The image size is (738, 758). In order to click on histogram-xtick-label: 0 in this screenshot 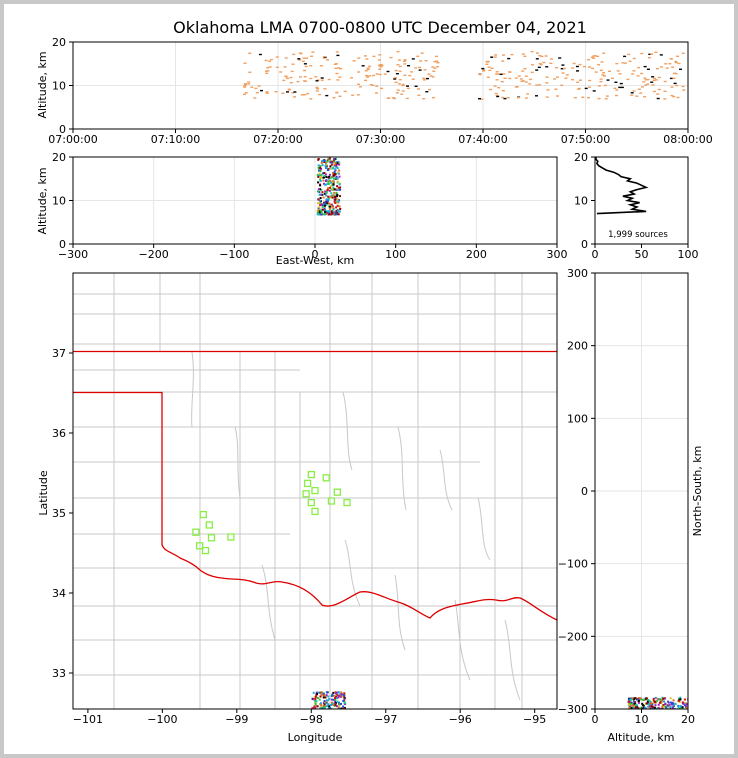, I will do `click(595, 254)`.